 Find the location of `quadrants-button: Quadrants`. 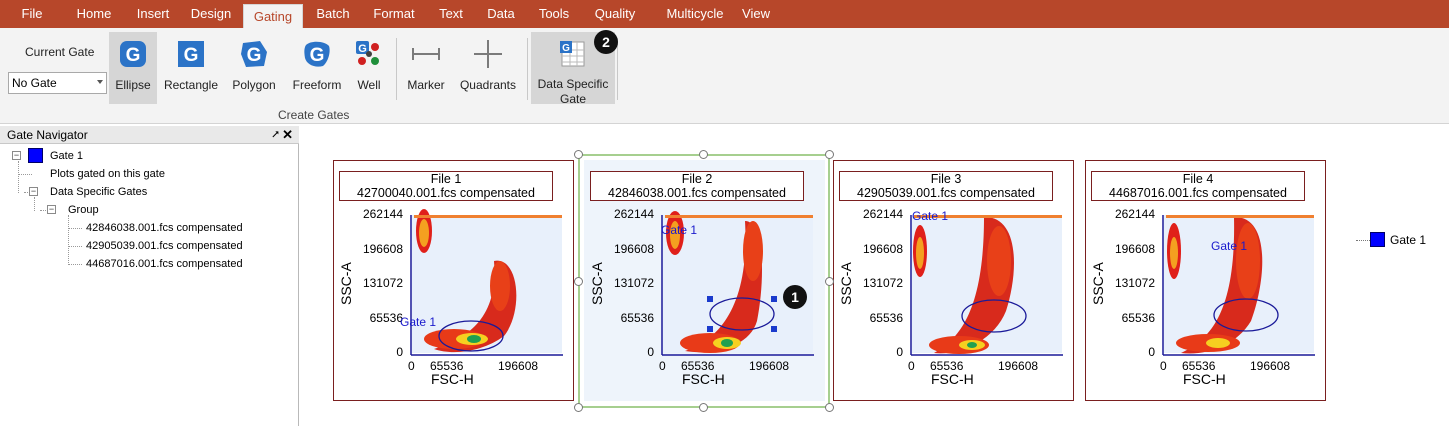

quadrants-button: Quadrants is located at coordinates (488, 68).